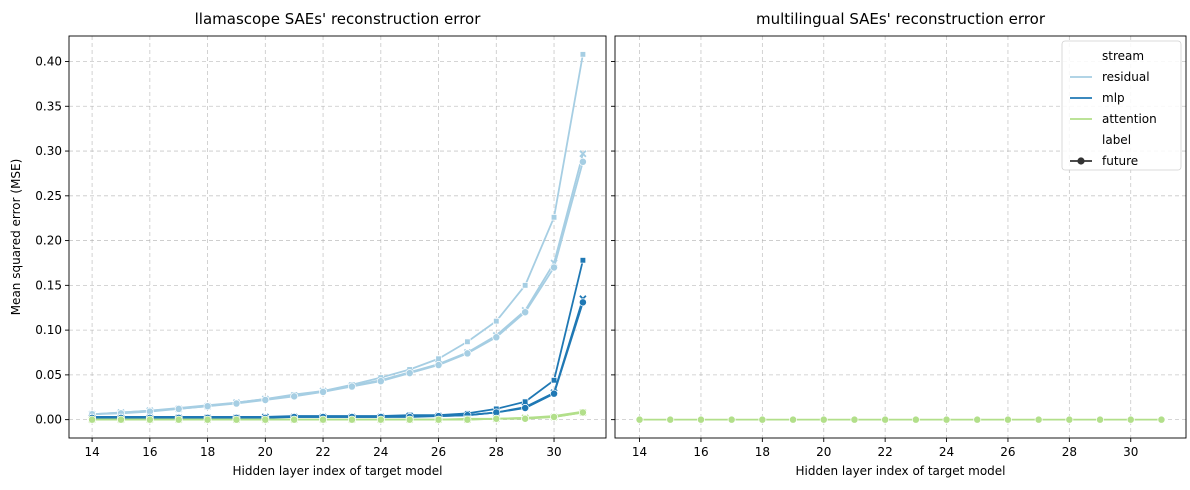 Image resolution: width=1190 pixels, height=490 pixels. I want to click on y-tick-label: 0.20, so click(48, 241).